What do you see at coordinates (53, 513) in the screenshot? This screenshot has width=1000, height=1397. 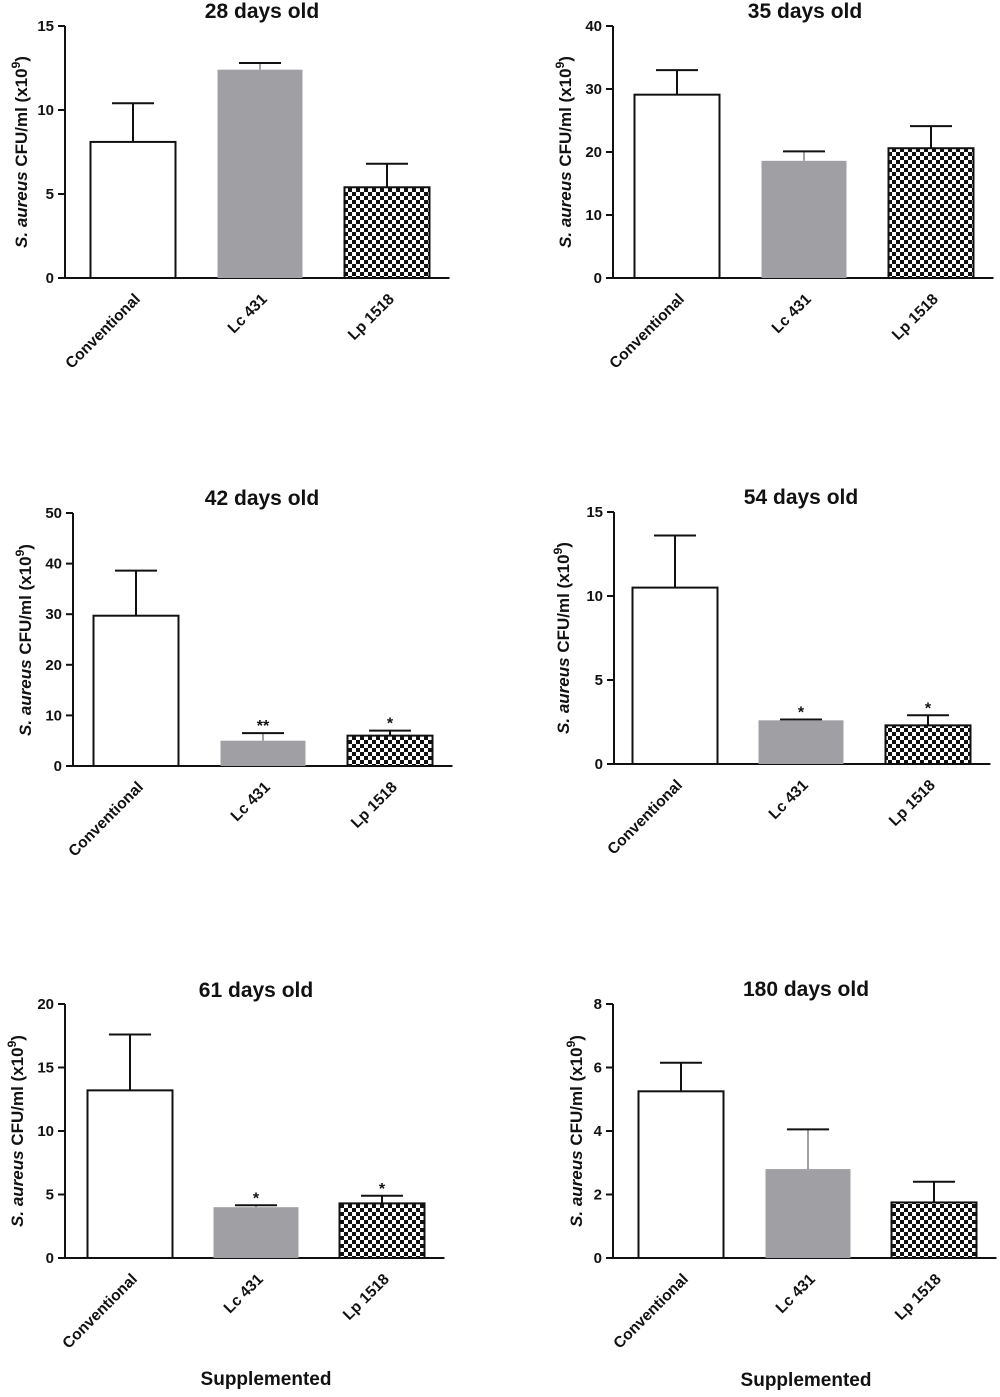 I see `y-tick-label: 50` at bounding box center [53, 513].